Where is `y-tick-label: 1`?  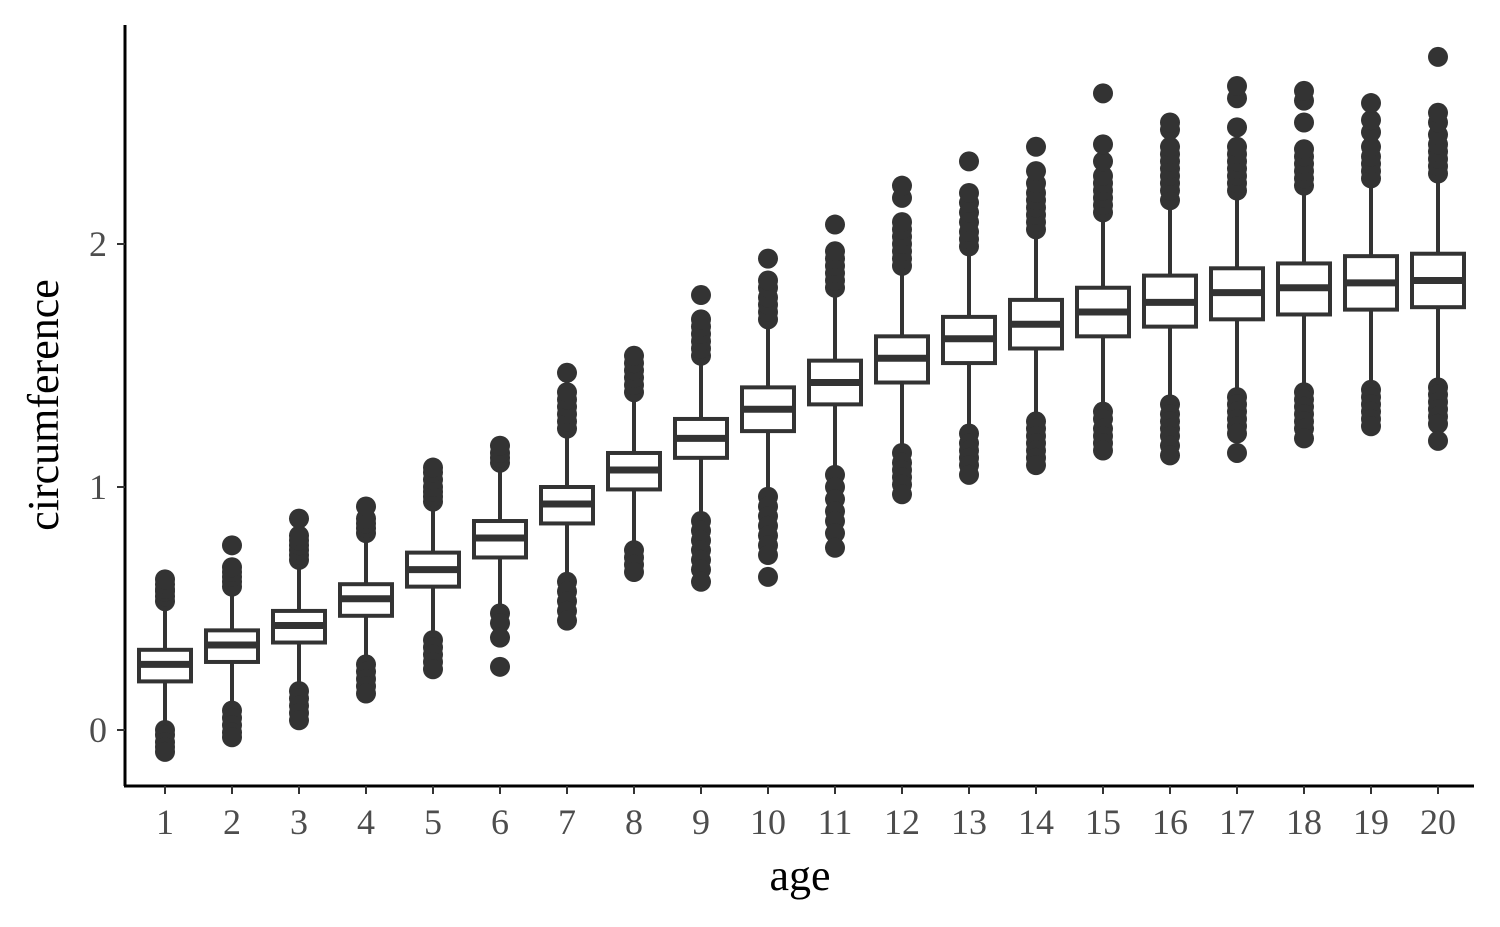
y-tick-label: 1 is located at coordinates (98, 487).